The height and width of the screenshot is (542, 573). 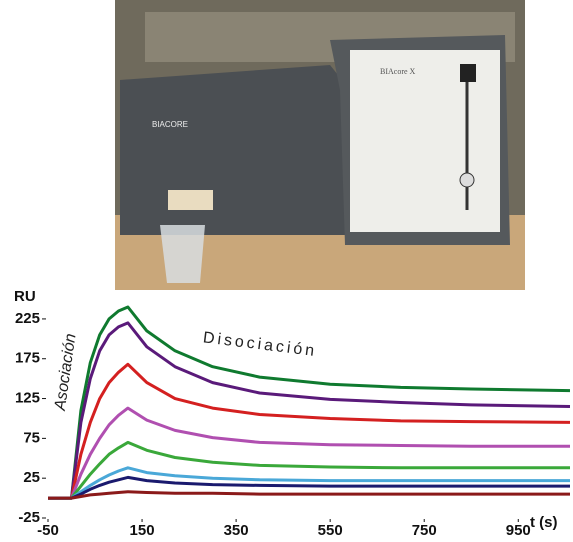 What do you see at coordinates (27, 398) in the screenshot?
I see `y-tick-label: 125` at bounding box center [27, 398].